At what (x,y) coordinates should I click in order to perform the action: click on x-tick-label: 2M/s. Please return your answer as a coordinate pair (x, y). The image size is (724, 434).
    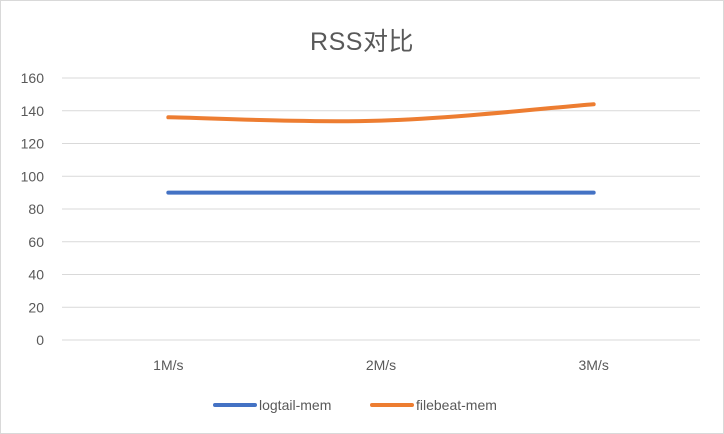
    Looking at the image, I should click on (381, 365).